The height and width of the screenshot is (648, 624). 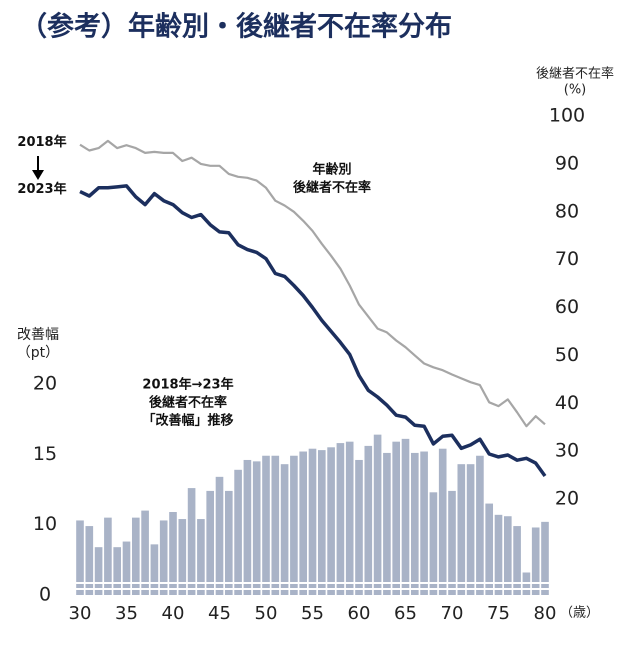 What do you see at coordinates (567, 211) in the screenshot?
I see `y2-tick-label: 80` at bounding box center [567, 211].